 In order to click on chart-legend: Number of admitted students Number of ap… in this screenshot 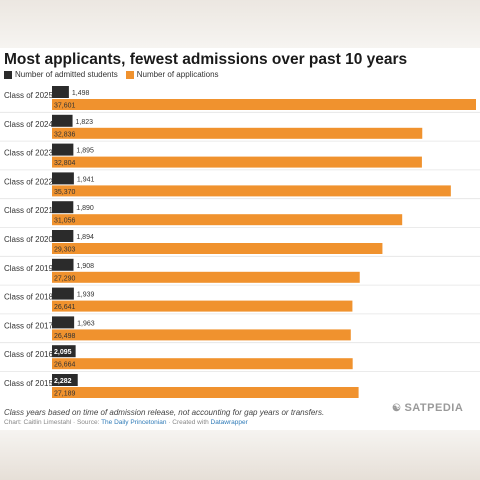, I will do `click(115, 74)`.